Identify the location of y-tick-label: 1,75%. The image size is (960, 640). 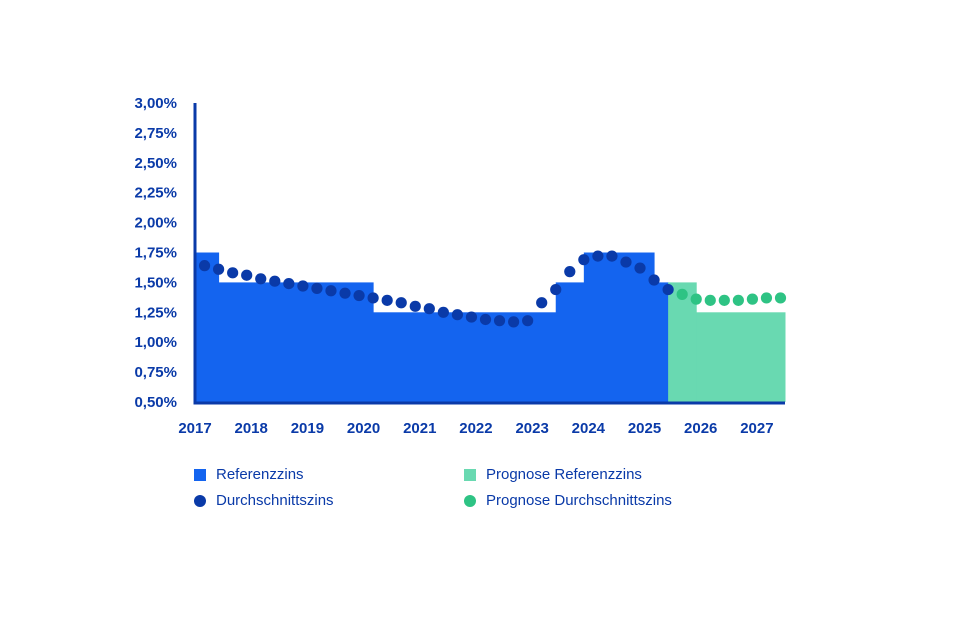
(155, 253).